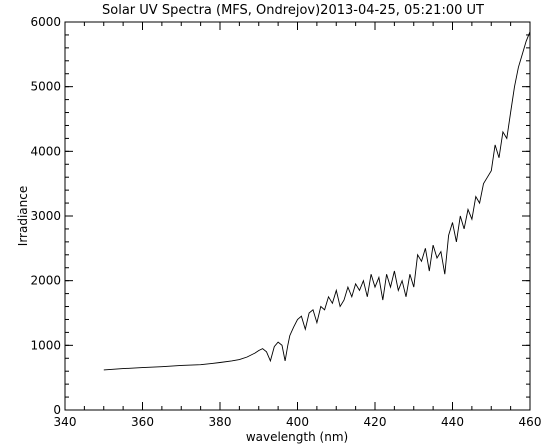 The height and width of the screenshot is (448, 546). I want to click on x-tick-label: 440, so click(452, 422).